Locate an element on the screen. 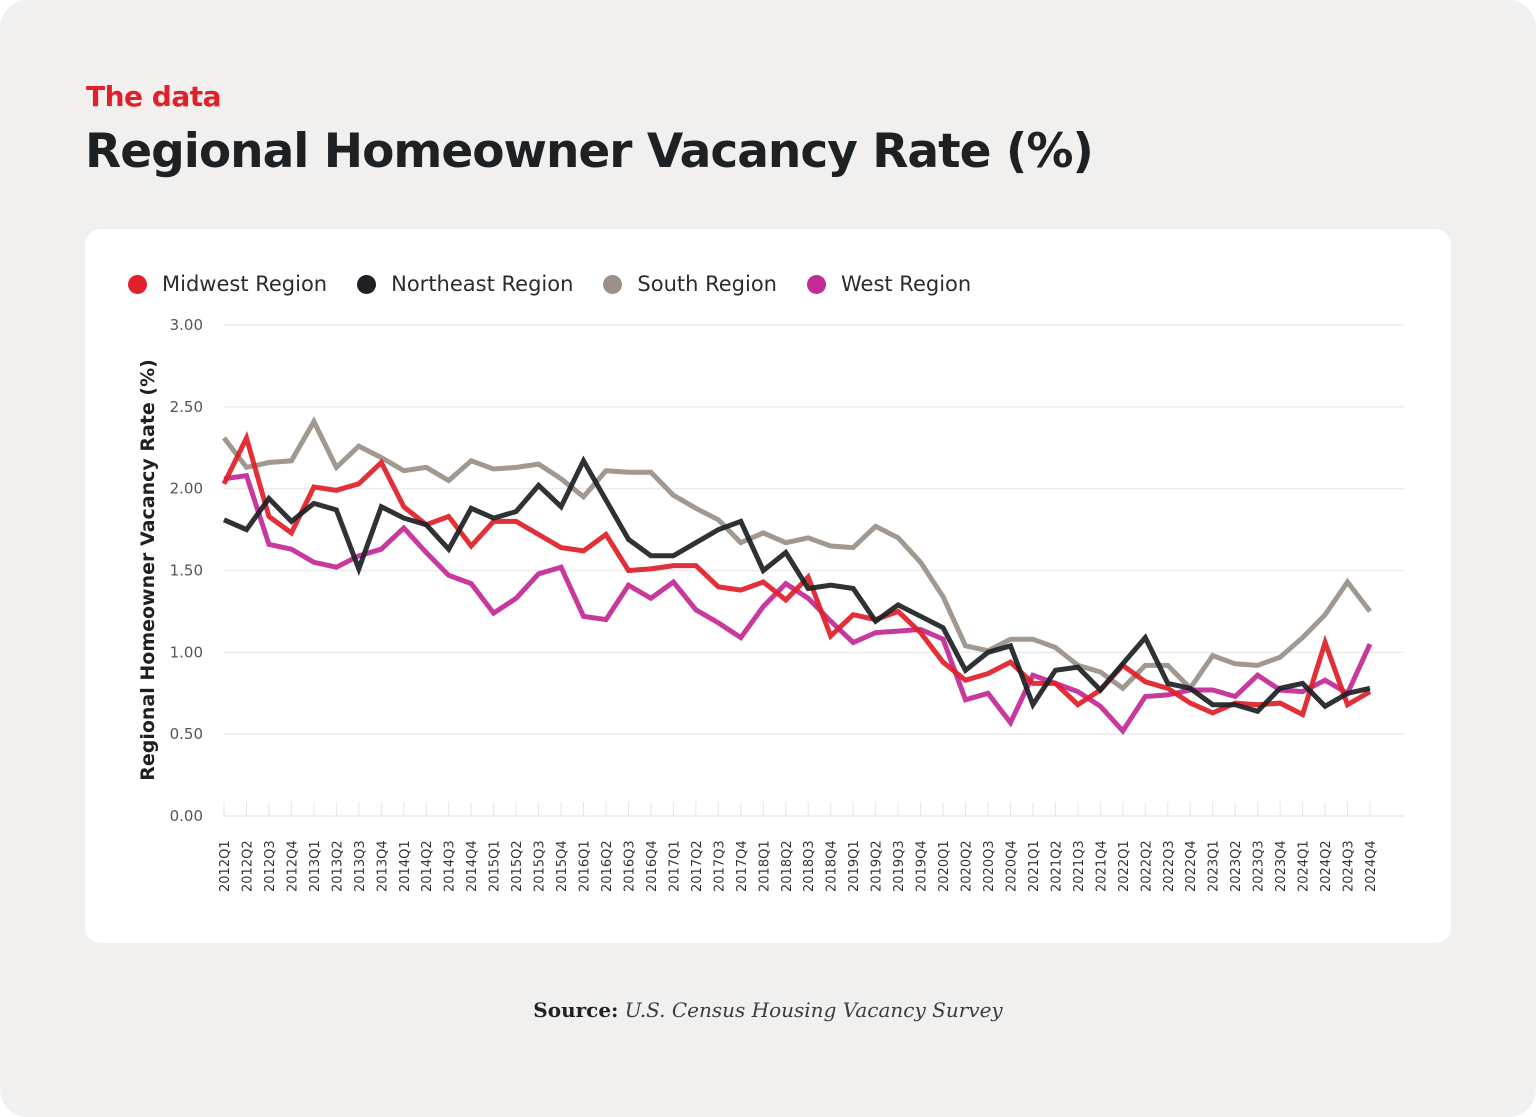  y-tick-label: 2.50 is located at coordinates (186, 407).